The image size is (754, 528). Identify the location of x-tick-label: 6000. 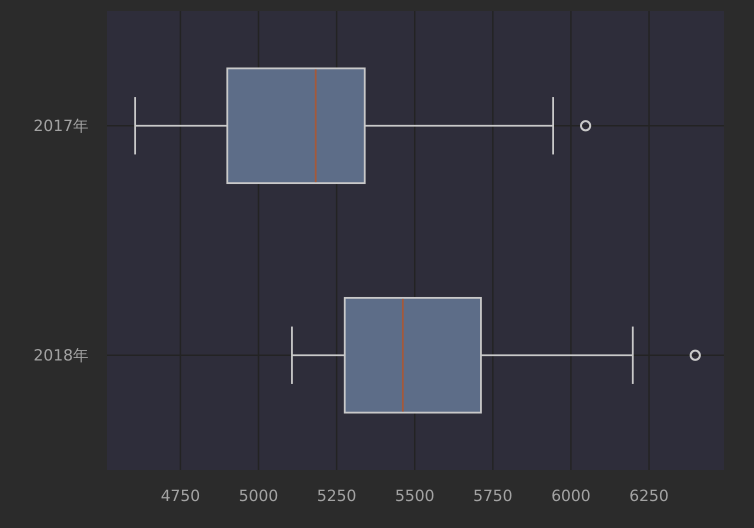
(571, 496).